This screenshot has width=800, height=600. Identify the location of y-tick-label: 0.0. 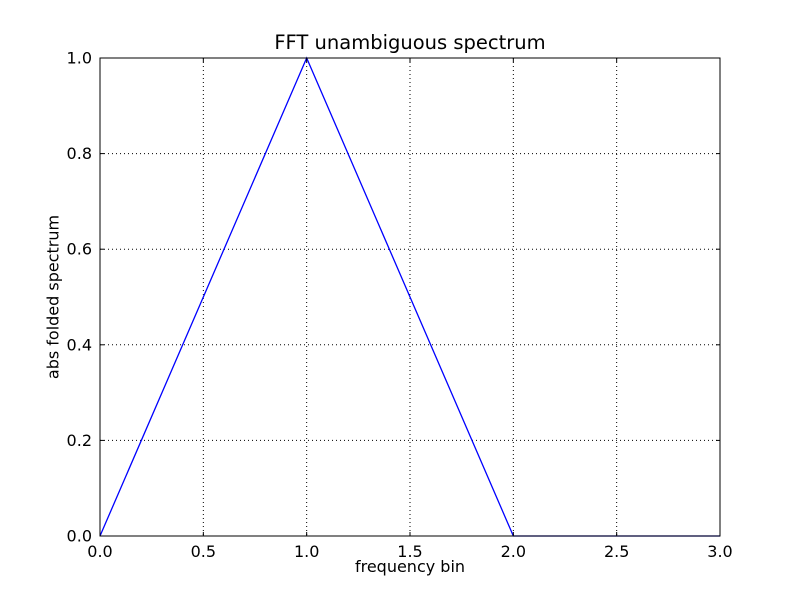
(79, 536).